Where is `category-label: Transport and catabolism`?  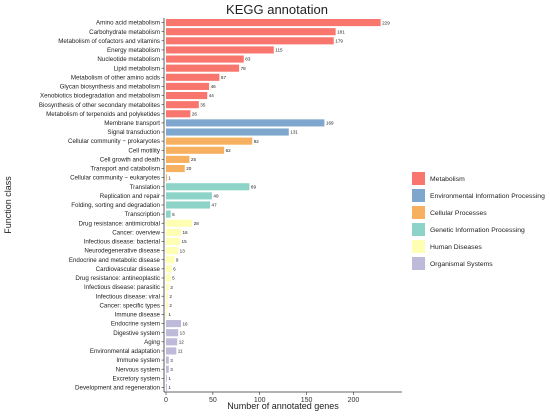
category-label: Transport and catabolism is located at coordinates (125, 169).